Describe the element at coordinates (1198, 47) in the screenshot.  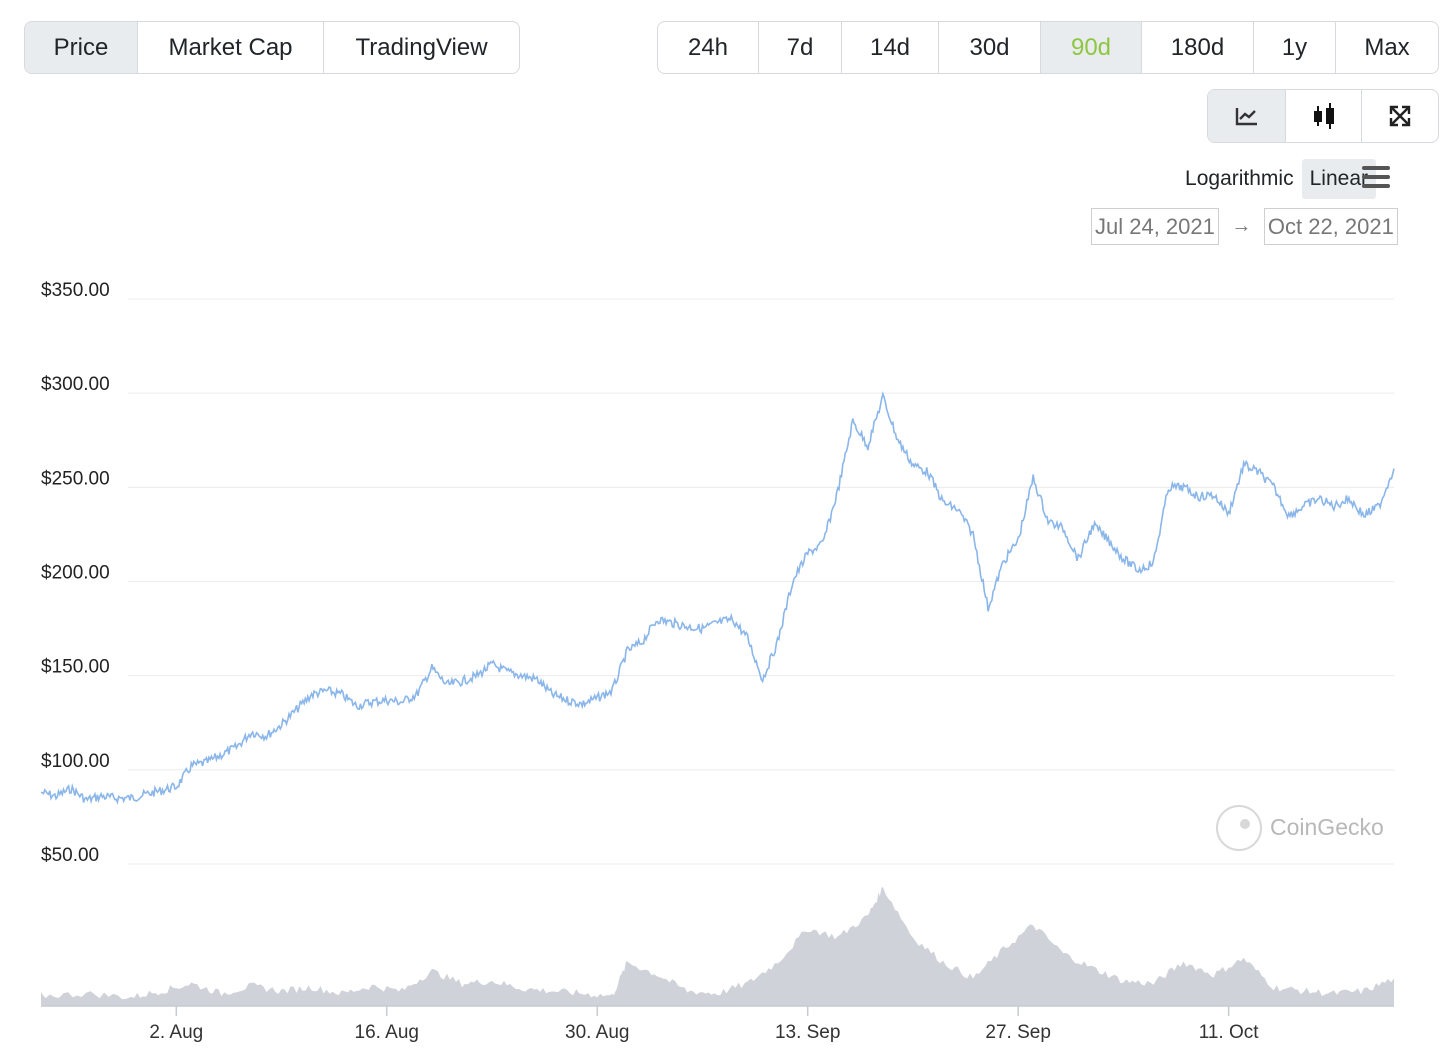
I see `range-180d: 180d` at that location.